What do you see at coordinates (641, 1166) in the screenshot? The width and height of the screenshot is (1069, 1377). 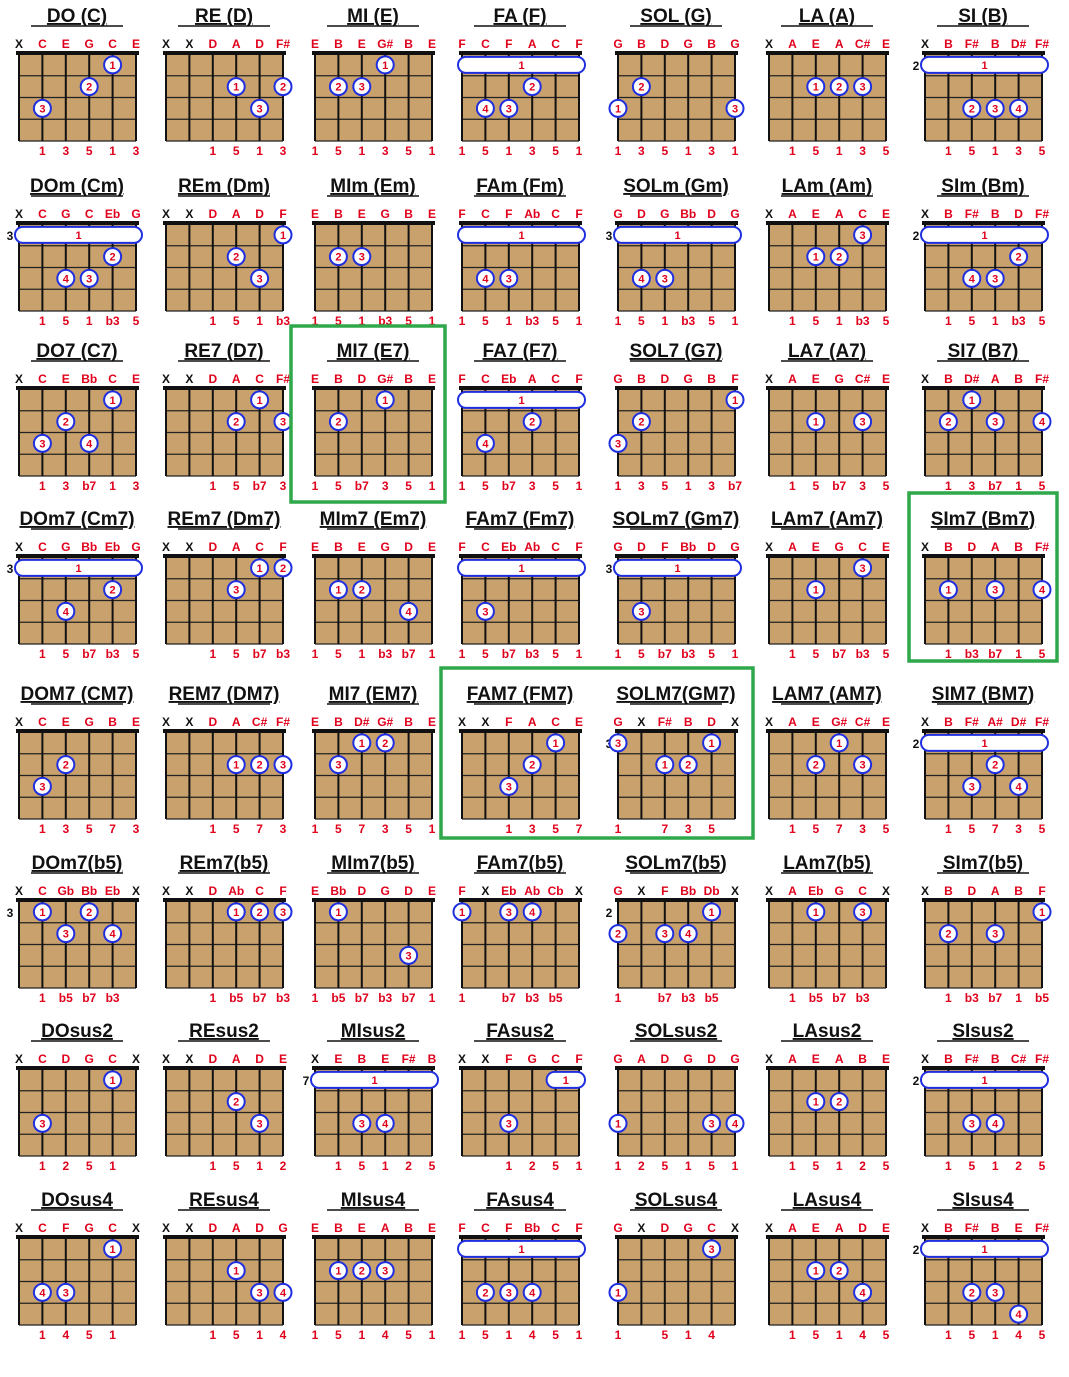 I see `interval-label: 2` at bounding box center [641, 1166].